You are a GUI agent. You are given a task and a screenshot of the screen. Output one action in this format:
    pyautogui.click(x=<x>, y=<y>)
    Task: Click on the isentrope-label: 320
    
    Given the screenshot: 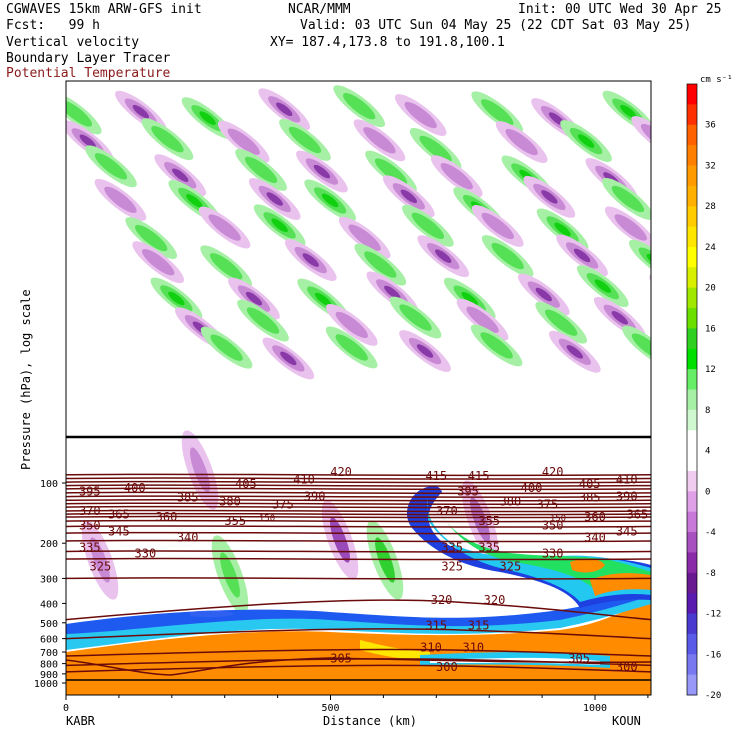 What is the action you would take?
    pyautogui.click(x=495, y=600)
    